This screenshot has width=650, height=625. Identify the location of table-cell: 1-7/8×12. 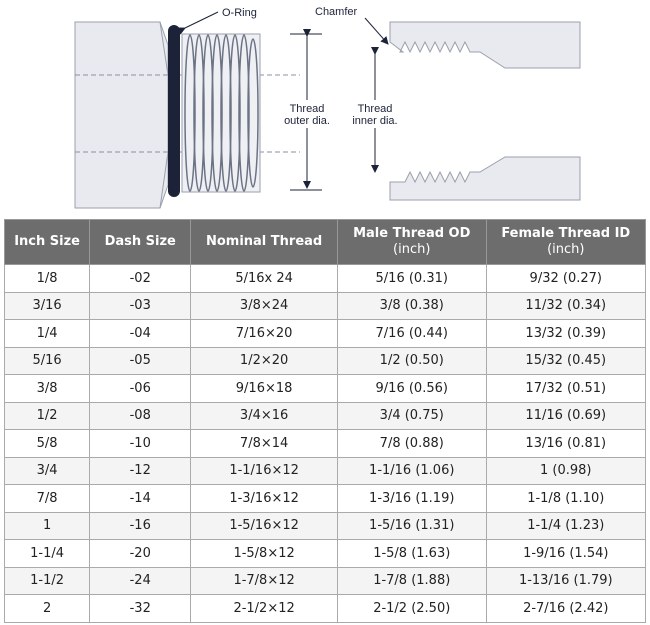
(264, 580).